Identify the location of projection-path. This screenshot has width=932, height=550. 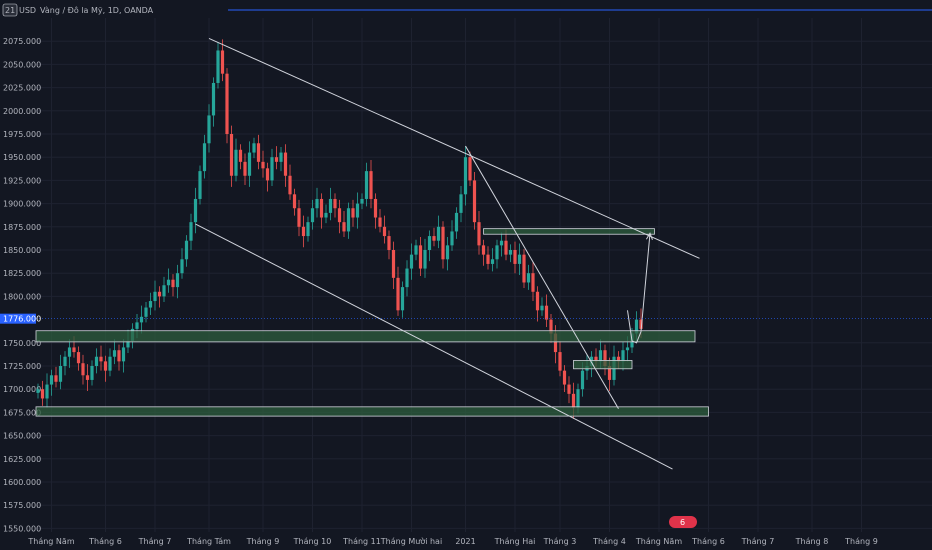
(639, 288).